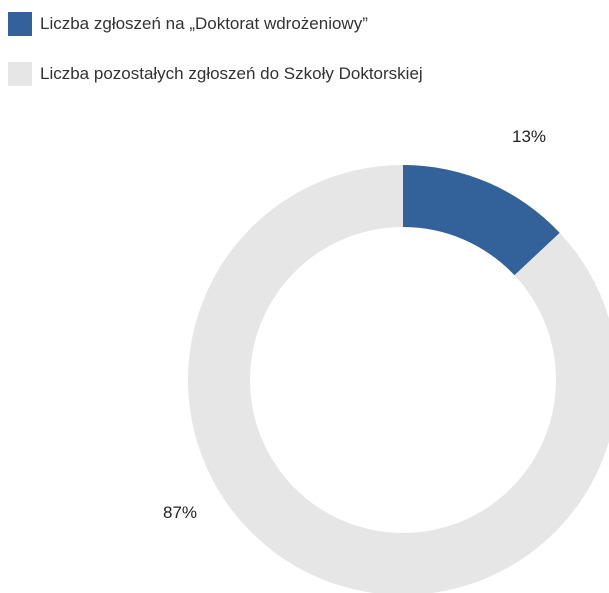  What do you see at coordinates (180, 512) in the screenshot?
I see `data-label-pozostale-zgloszenia: 87%` at bounding box center [180, 512].